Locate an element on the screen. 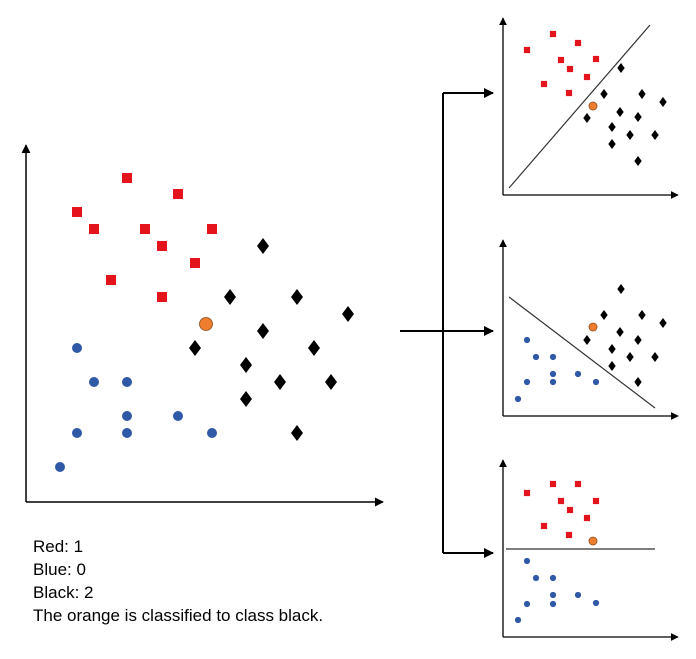 The width and height of the screenshot is (696, 659). black-vote-count: Black: 2 is located at coordinates (63, 592).